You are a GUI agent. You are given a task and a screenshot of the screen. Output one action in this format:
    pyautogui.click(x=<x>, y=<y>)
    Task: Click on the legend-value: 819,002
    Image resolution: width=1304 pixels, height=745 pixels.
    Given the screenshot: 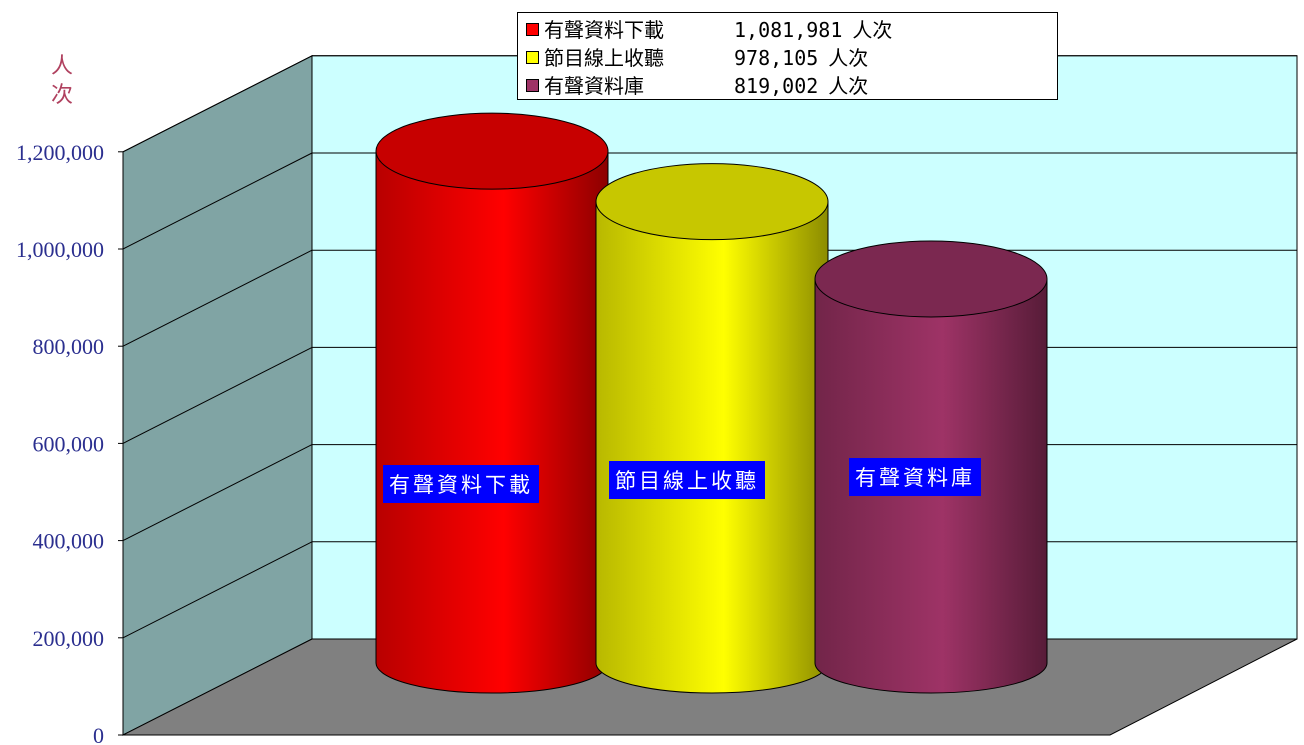 What is the action you would take?
    pyautogui.click(x=776, y=86)
    